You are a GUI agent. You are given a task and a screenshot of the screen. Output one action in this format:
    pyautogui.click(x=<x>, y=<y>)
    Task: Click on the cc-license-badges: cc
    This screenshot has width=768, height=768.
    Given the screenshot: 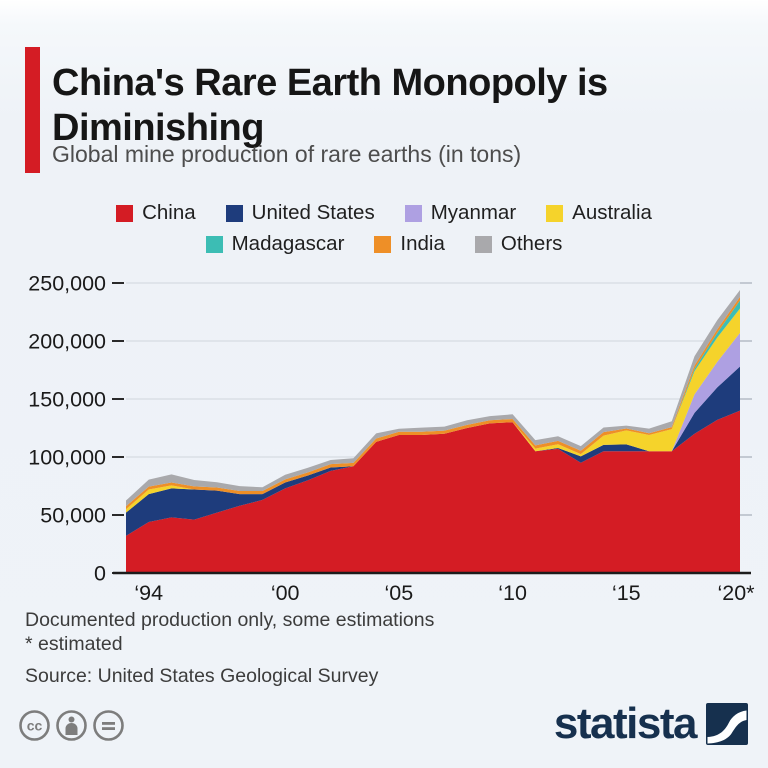 What is the action you would take?
    pyautogui.click(x=71, y=725)
    